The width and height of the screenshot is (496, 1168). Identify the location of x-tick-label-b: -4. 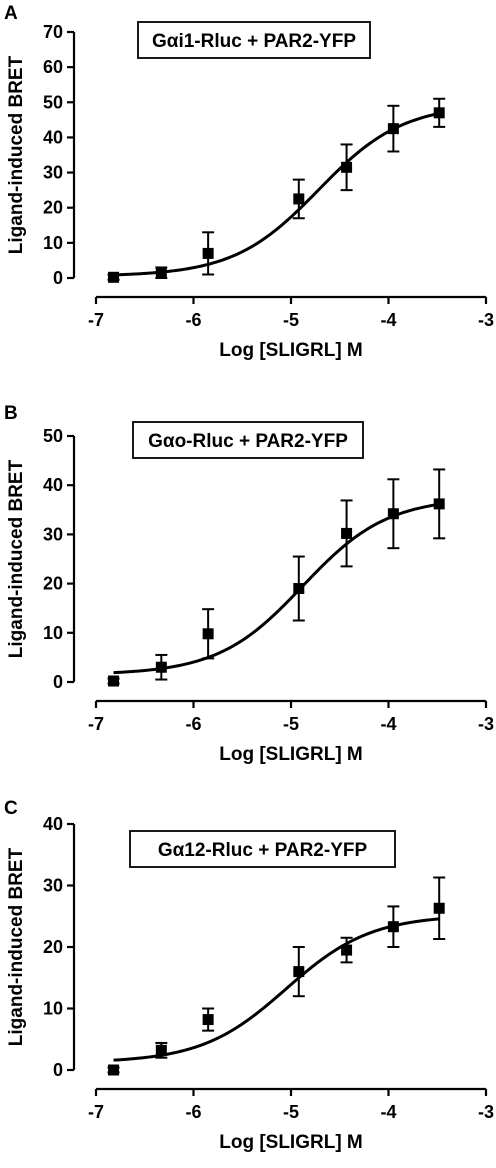
(388, 724).